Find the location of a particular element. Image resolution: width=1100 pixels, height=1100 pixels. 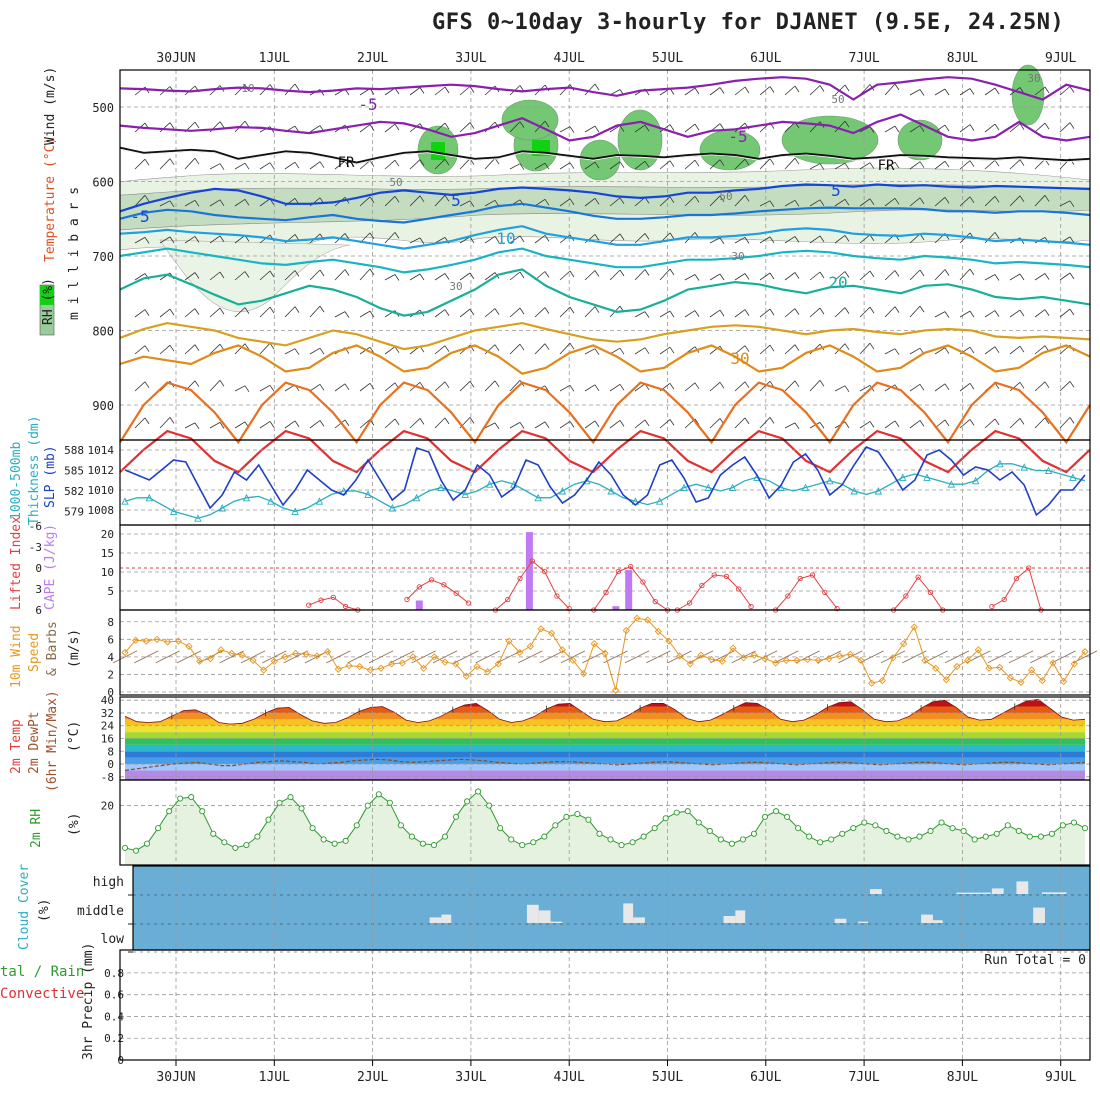

wind-tick-label: 6 is located at coordinates (110, 639).